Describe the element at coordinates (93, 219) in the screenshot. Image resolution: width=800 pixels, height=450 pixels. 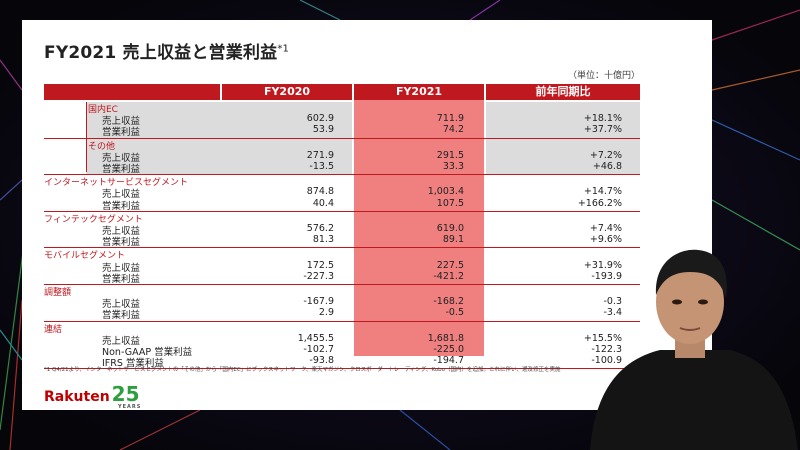
I see `segment-title: フィンテックセグメント` at that location.